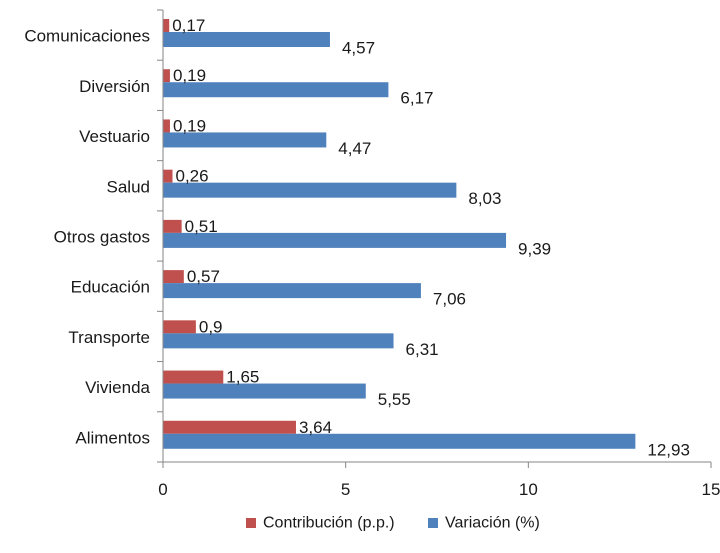 This screenshot has width=720, height=553. Describe the element at coordinates (394, 399) in the screenshot. I see `label-variacion-vivienda: 5,55` at that location.